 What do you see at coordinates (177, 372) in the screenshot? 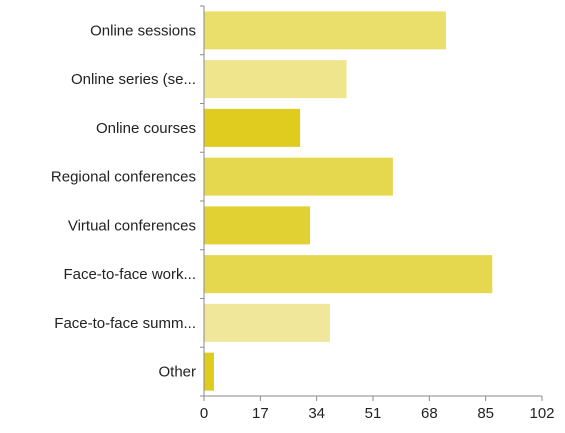
I see `category-label: Other` at bounding box center [177, 372].